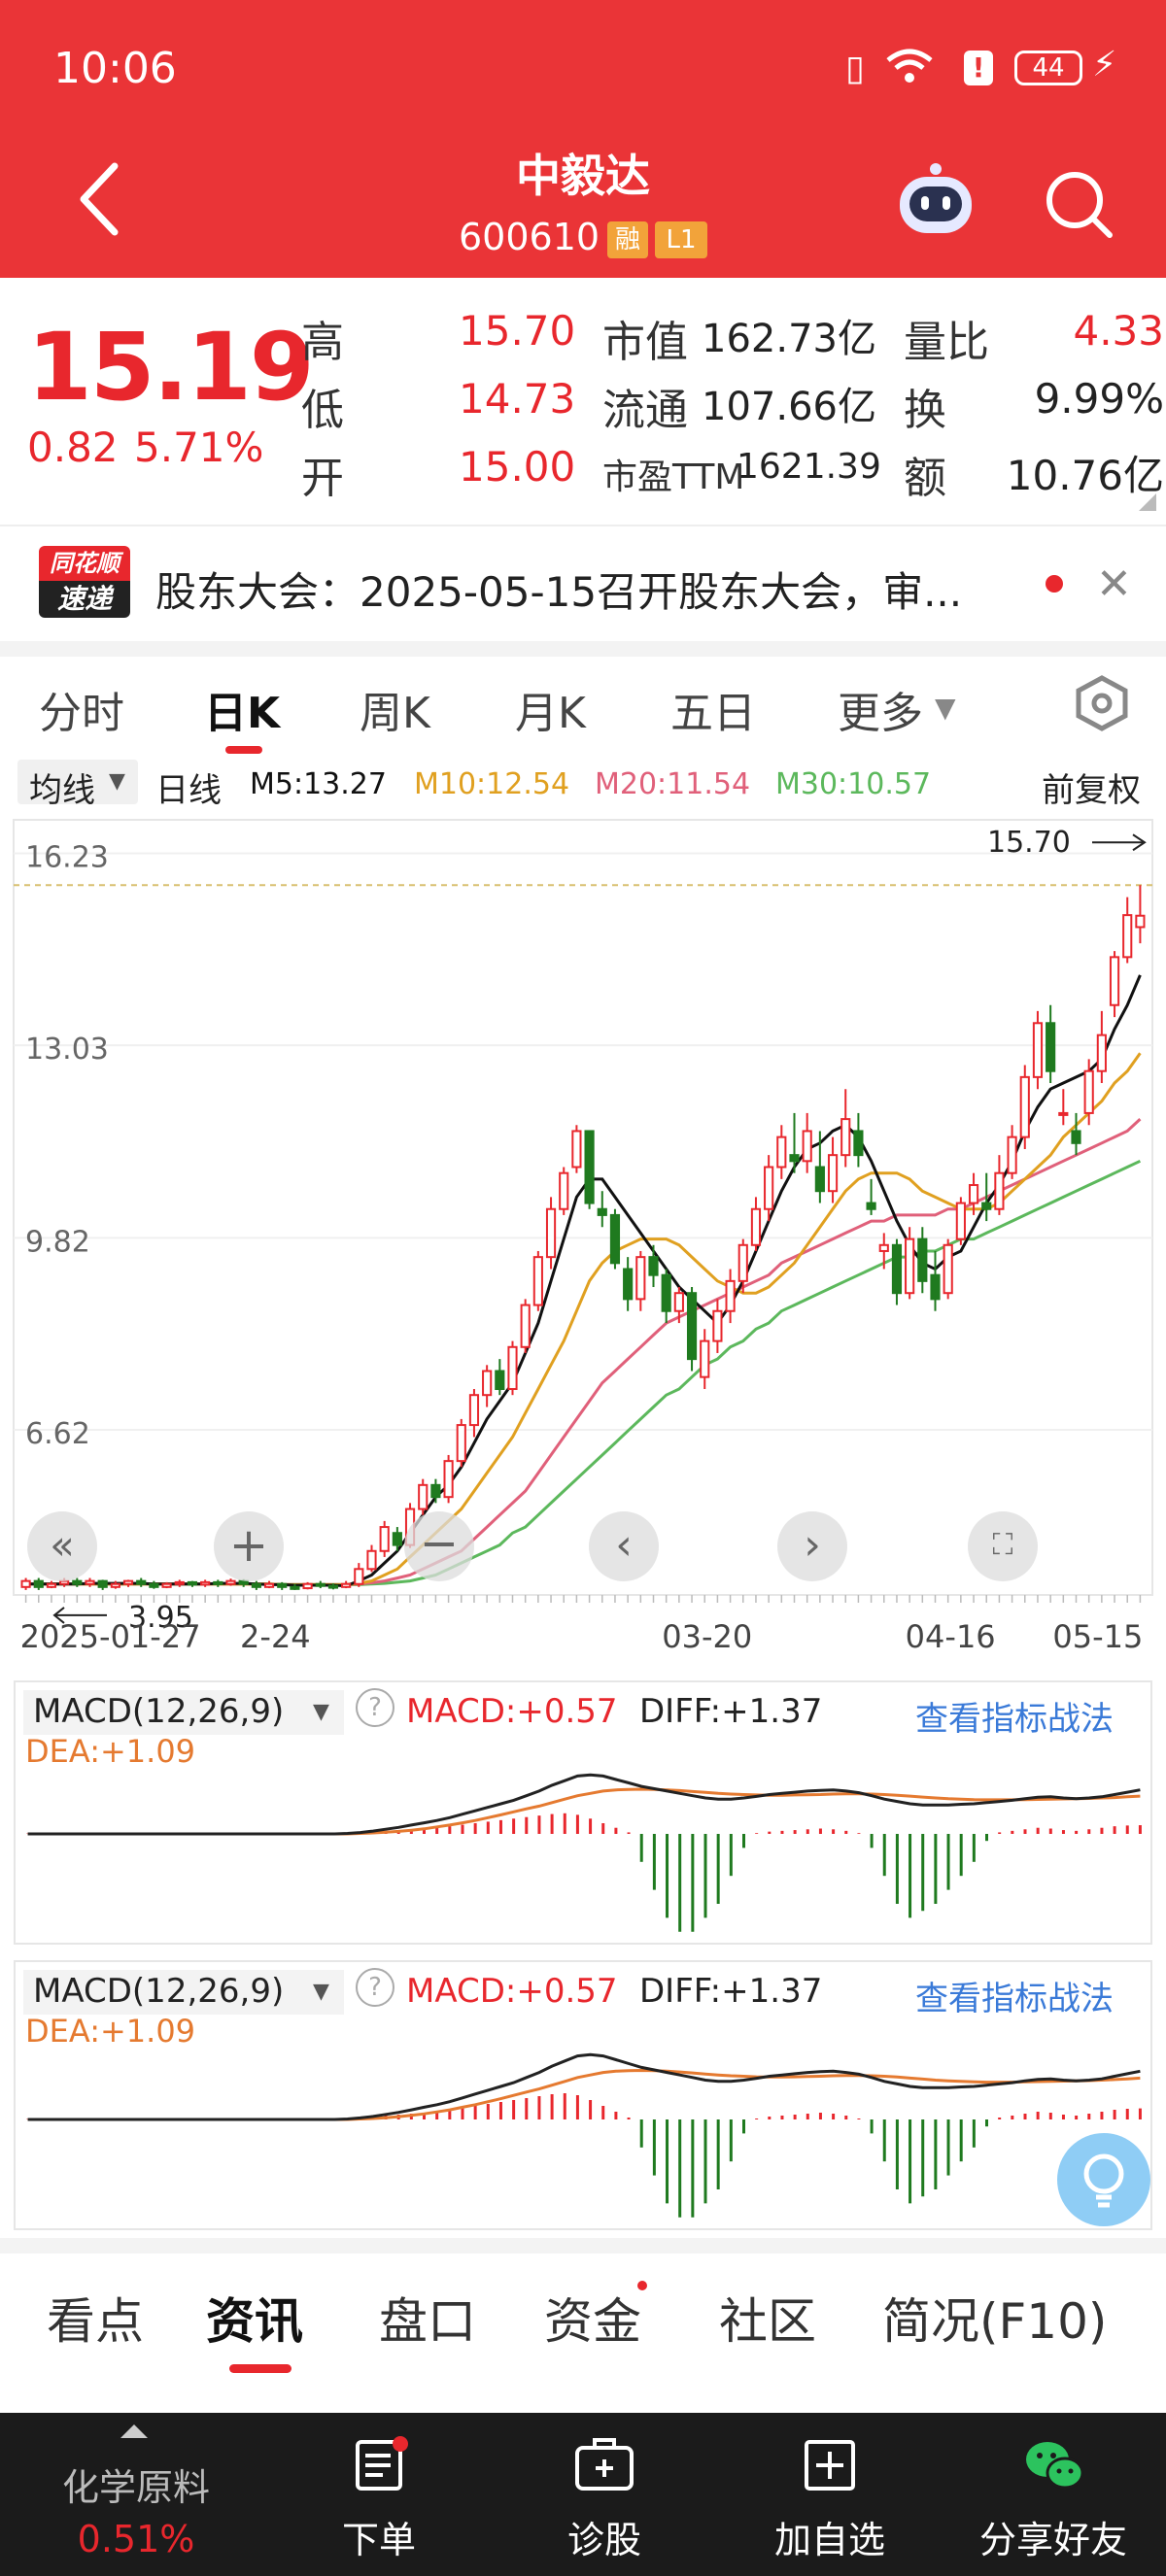  I want to click on tab-news: 资讯, so click(254, 2321).